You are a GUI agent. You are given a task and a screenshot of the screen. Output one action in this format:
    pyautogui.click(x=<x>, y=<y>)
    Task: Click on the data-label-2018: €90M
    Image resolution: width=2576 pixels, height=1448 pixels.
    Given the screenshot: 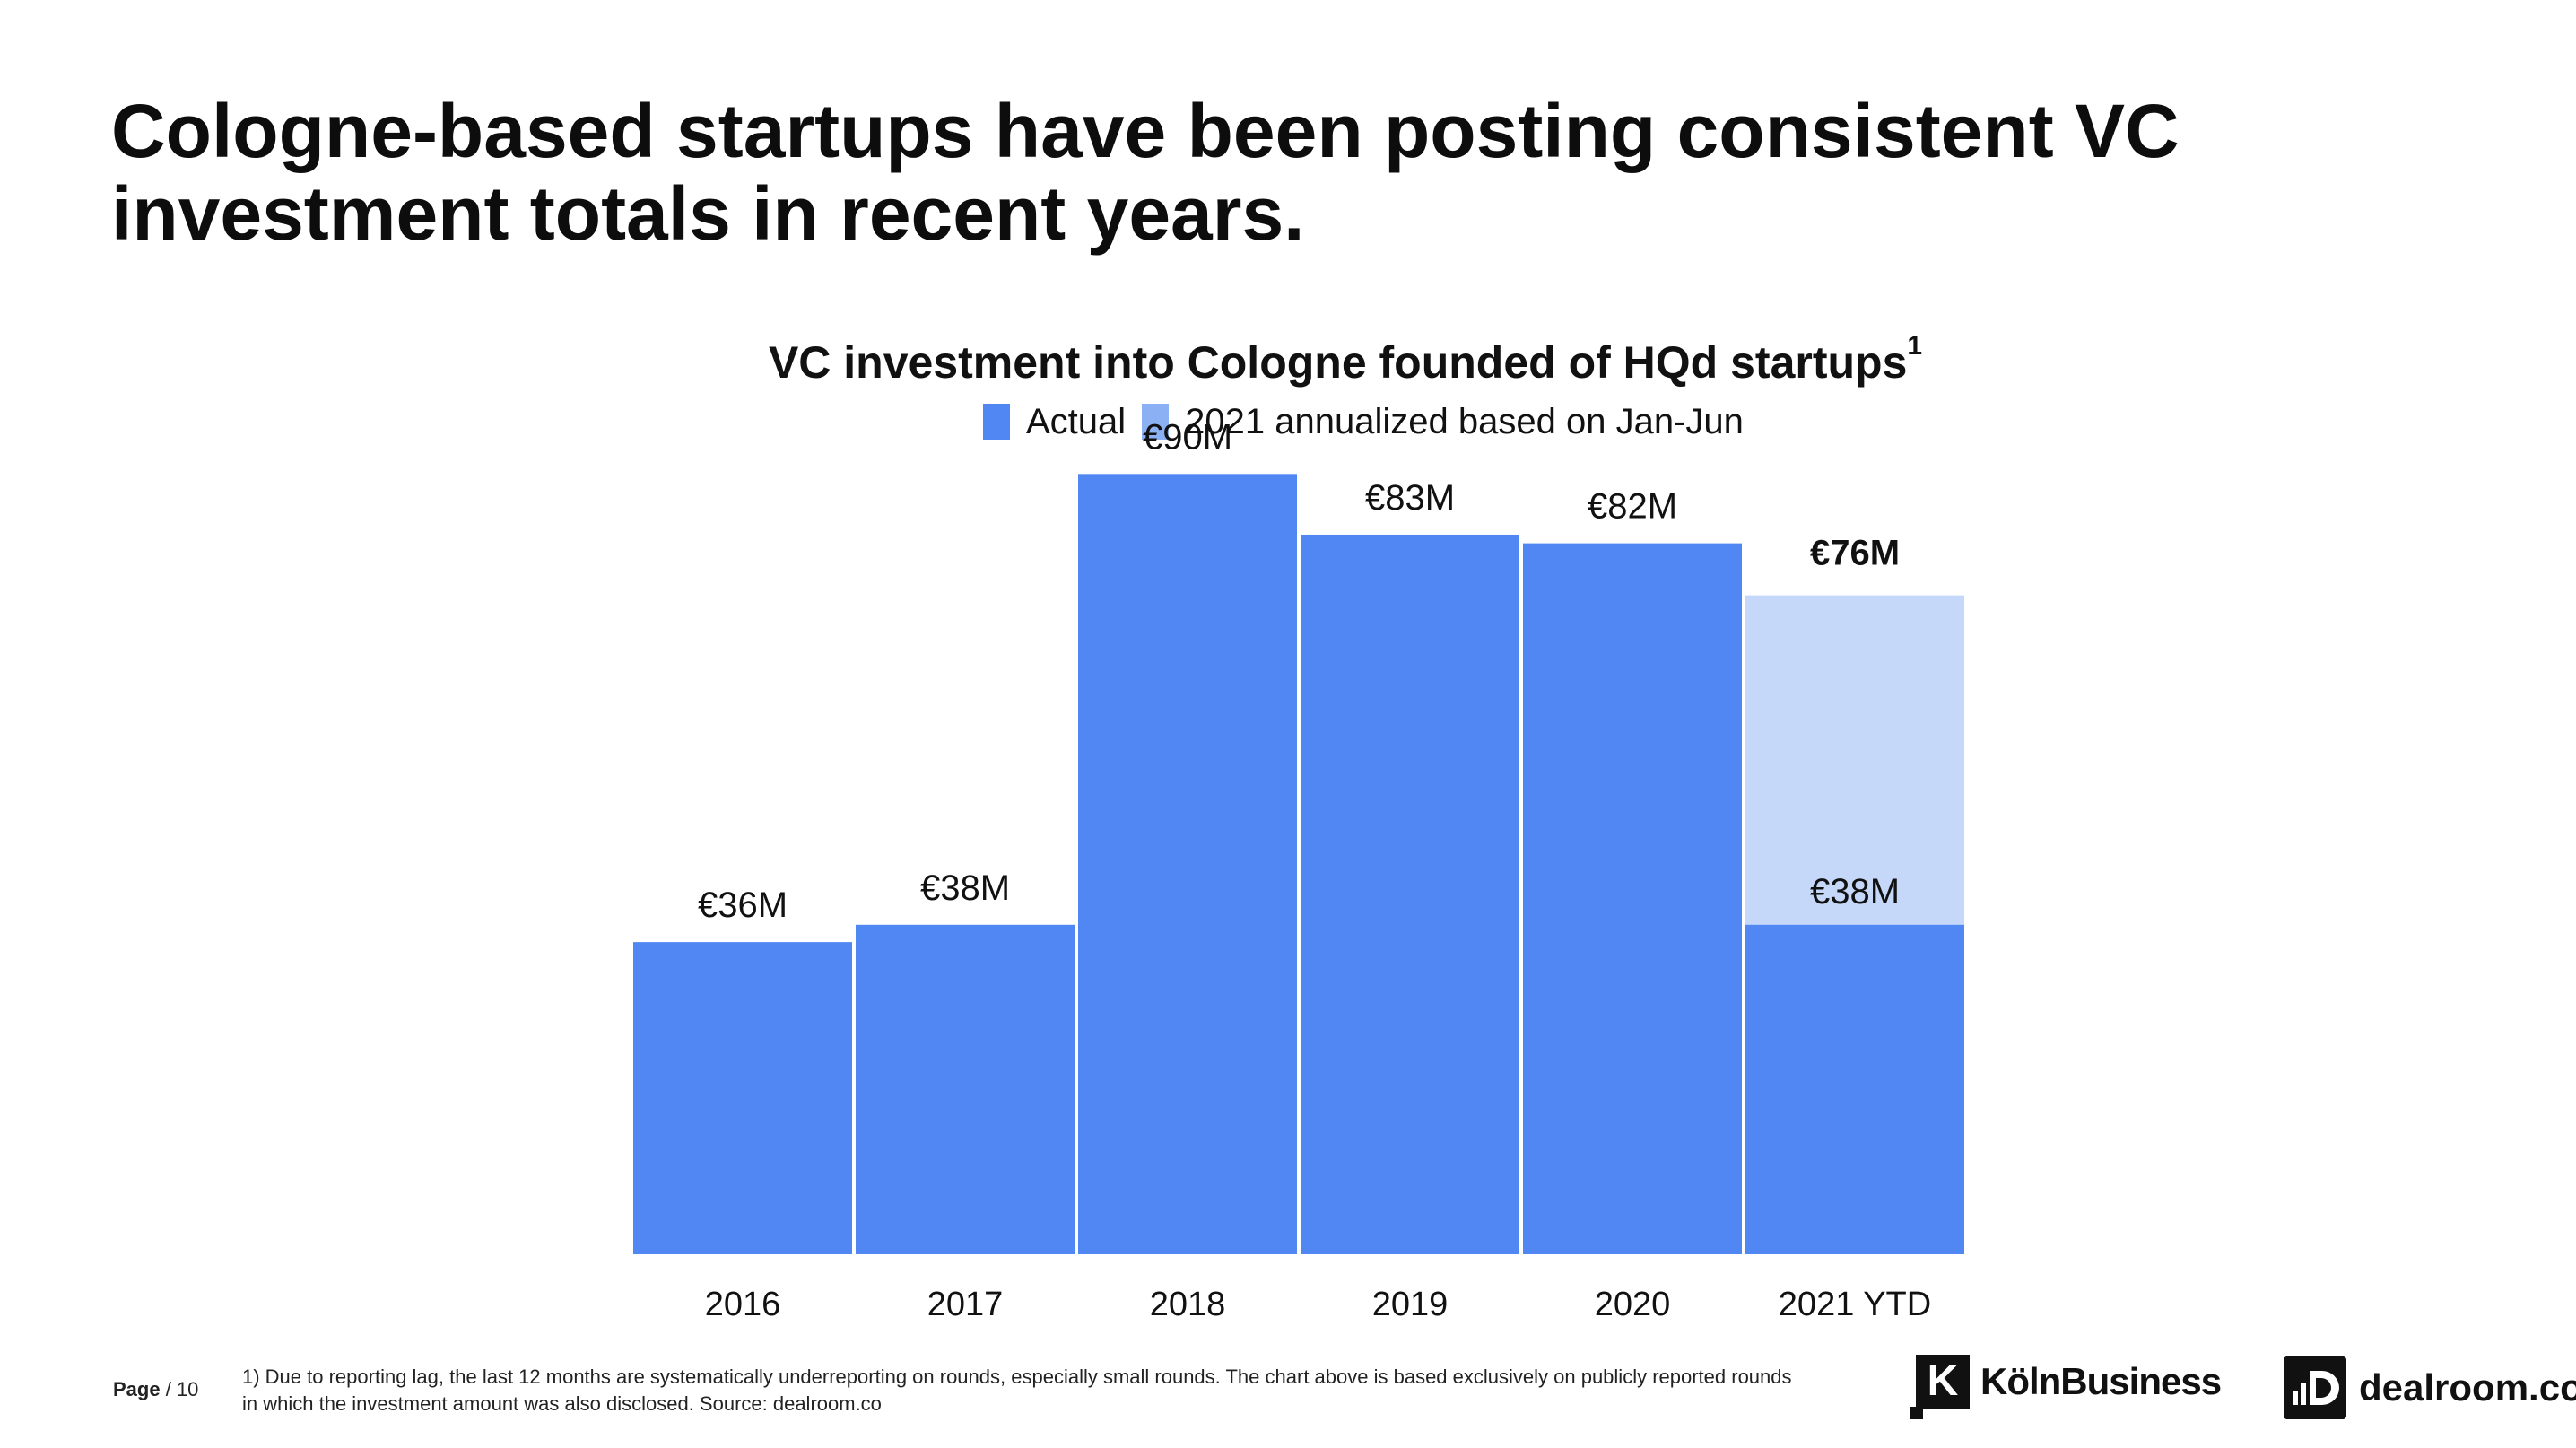 What is the action you would take?
    pyautogui.click(x=1187, y=437)
    